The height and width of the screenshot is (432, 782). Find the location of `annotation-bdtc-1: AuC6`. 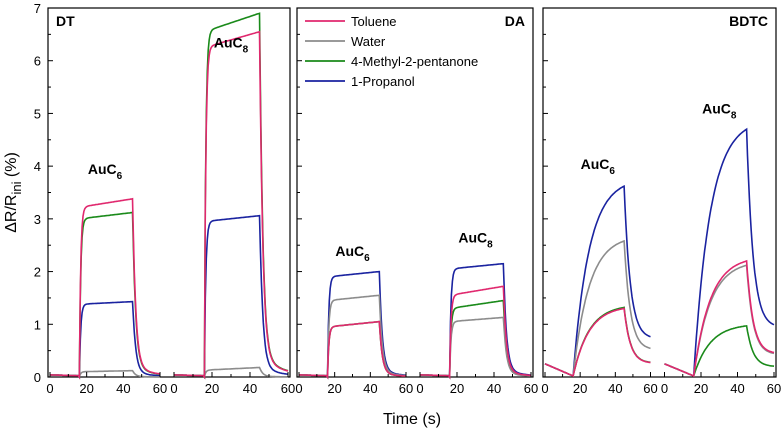

annotation-bdtc-1: AuC6 is located at coordinates (598, 166).